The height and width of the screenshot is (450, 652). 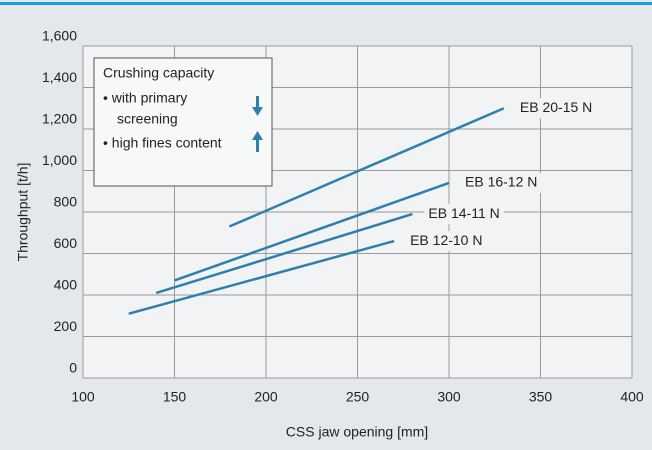 What do you see at coordinates (541, 397) in the screenshot?
I see `x-tick-label: 350` at bounding box center [541, 397].